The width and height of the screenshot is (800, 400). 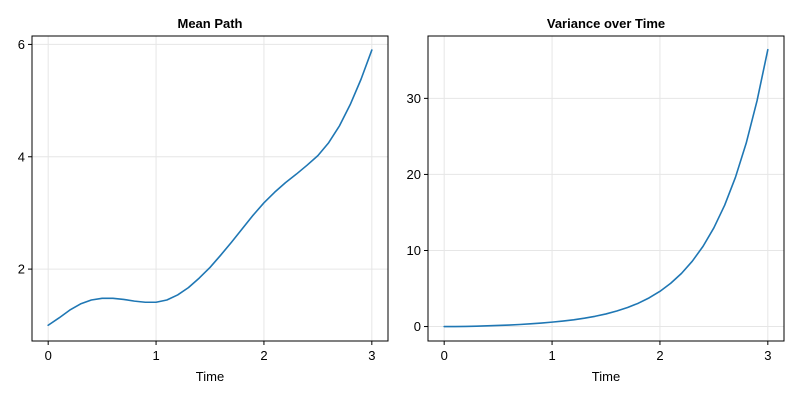 I want to click on y-tick-label: 0, so click(x=417, y=326).